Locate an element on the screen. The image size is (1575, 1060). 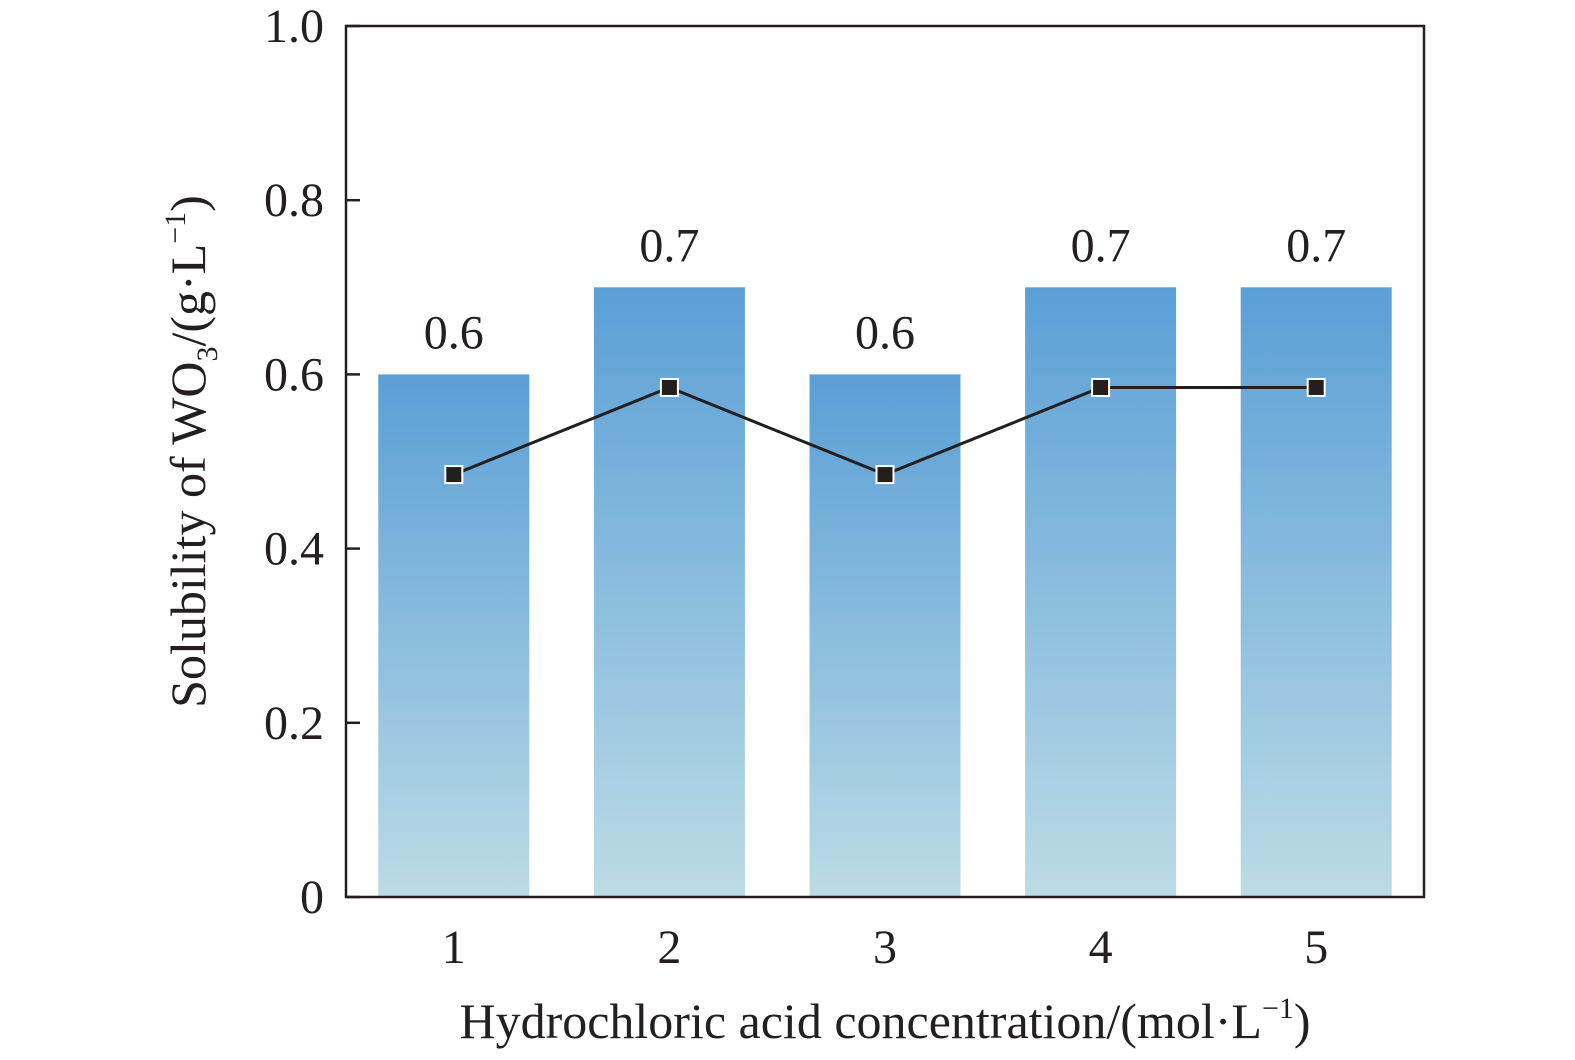
x-axis-title-main: Hydrochloric acid concentration/(mol·L is located at coordinates (860, 1021).